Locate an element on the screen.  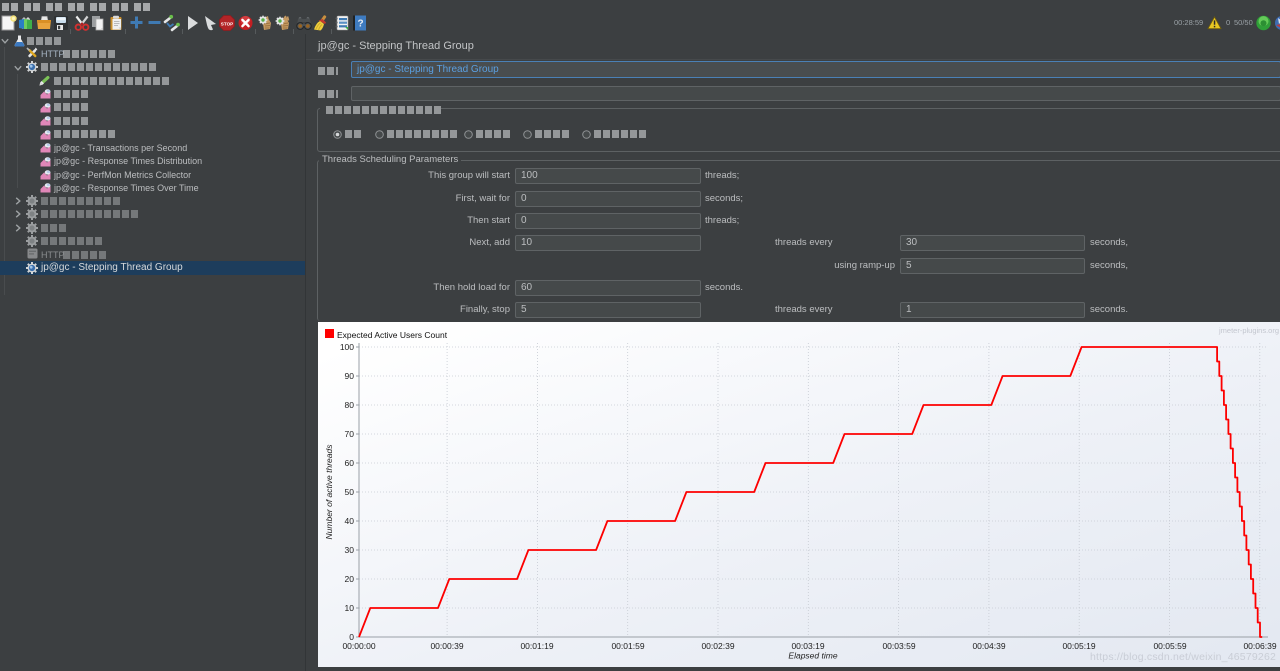
svg-text: 100 is located at coordinates (347, 347).